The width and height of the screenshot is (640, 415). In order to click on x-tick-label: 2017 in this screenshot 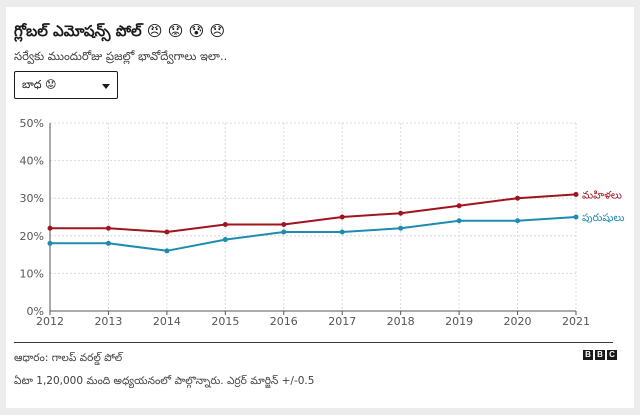, I will do `click(342, 321)`.